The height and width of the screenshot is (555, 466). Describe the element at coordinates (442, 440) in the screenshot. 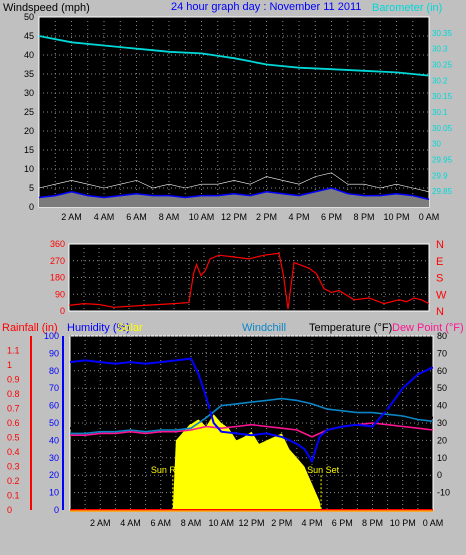

I see `temperature-tick-label: 20` at that location.